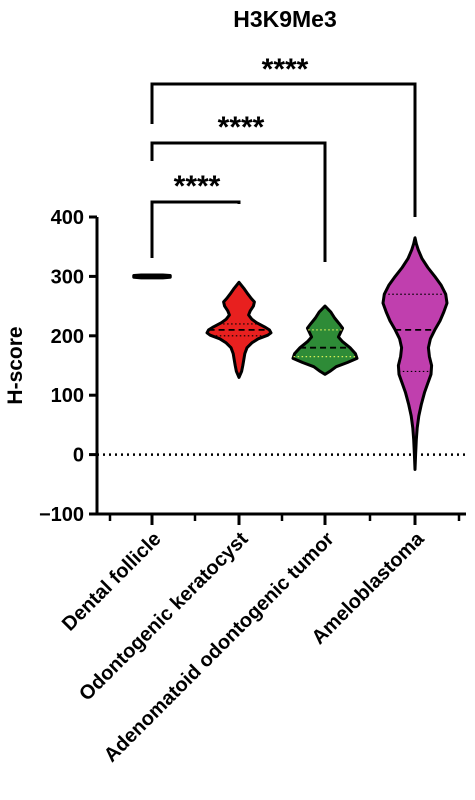 Image resolution: width=475 pixels, height=800 pixels. I want to click on significance-brackets: **** **** ****, so click(283, 157).